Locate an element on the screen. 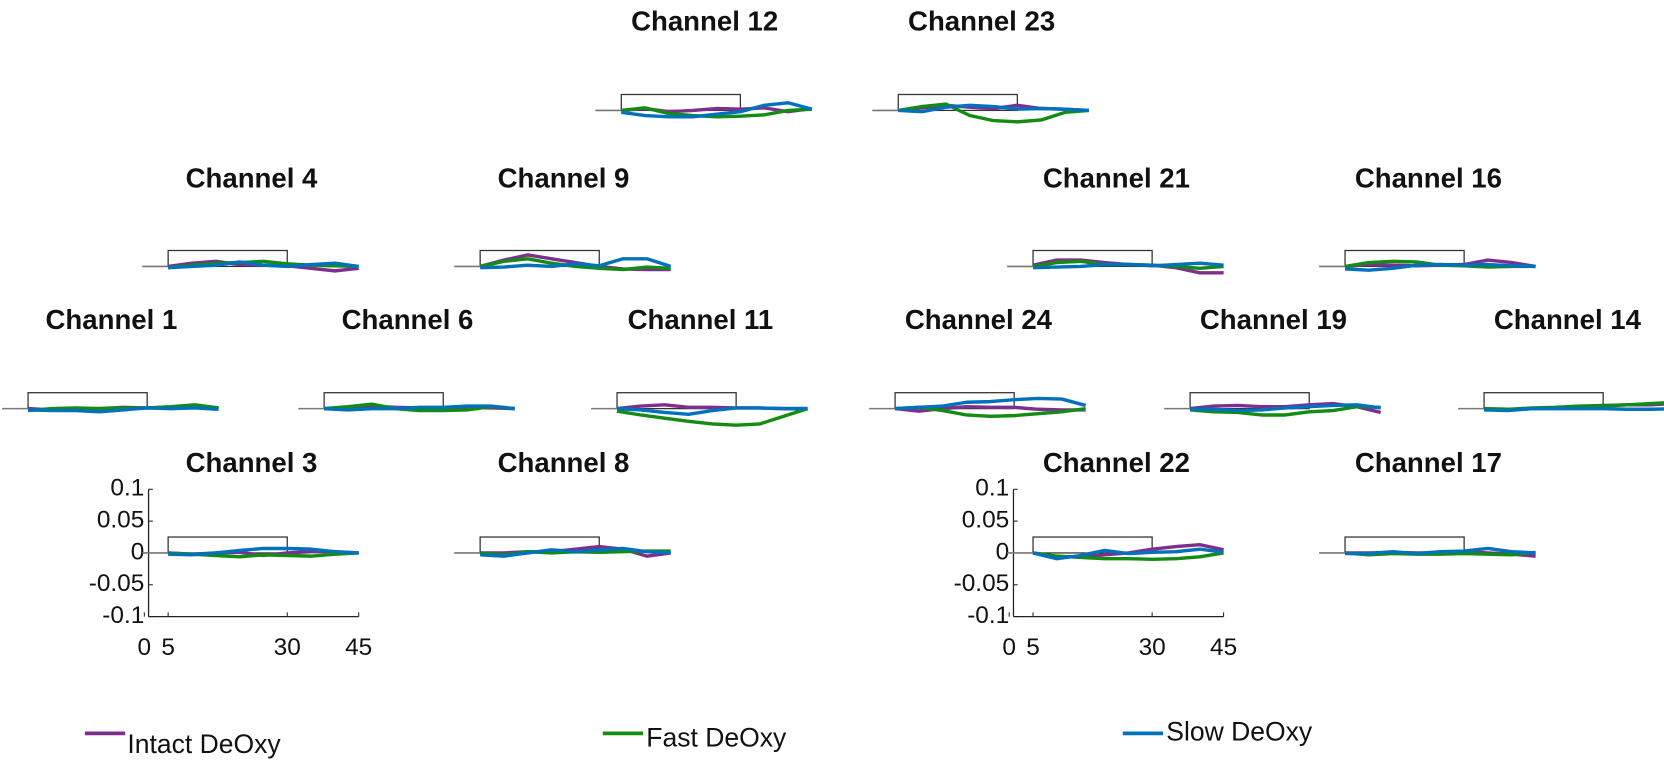 This screenshot has height=761, width=1664. panel-title: Channel 3 is located at coordinates (252, 462).